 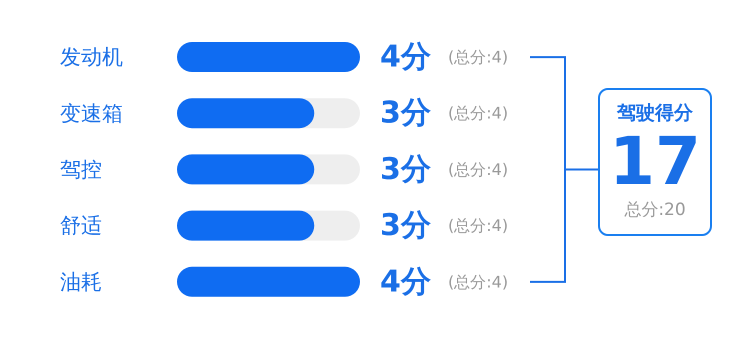 What do you see at coordinates (91, 113) in the screenshot?
I see `y-tick-label: 变速箱` at bounding box center [91, 113].